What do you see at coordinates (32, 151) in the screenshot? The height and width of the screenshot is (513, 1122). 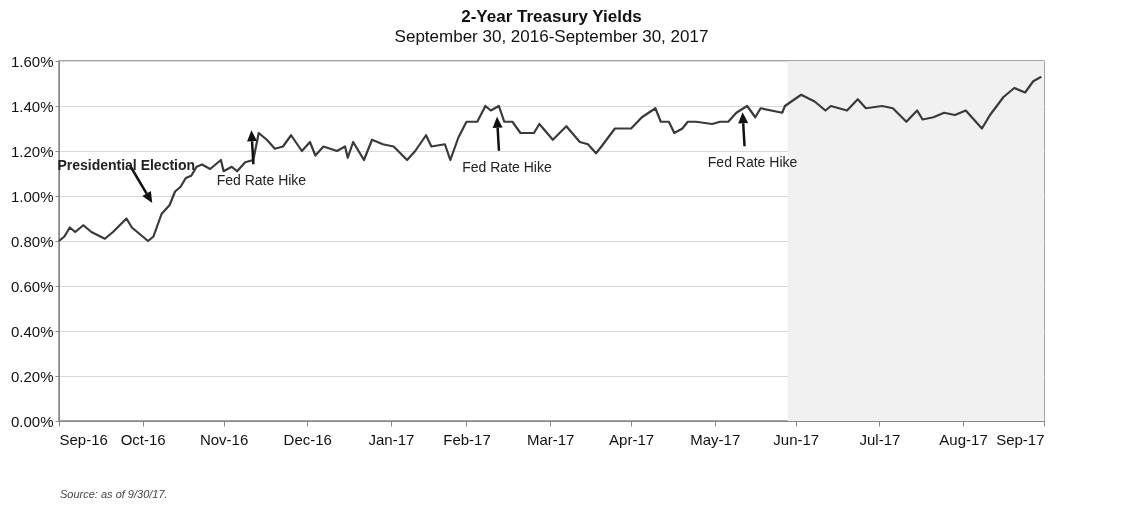 I see `y-tick-label: 1.20%` at bounding box center [32, 151].